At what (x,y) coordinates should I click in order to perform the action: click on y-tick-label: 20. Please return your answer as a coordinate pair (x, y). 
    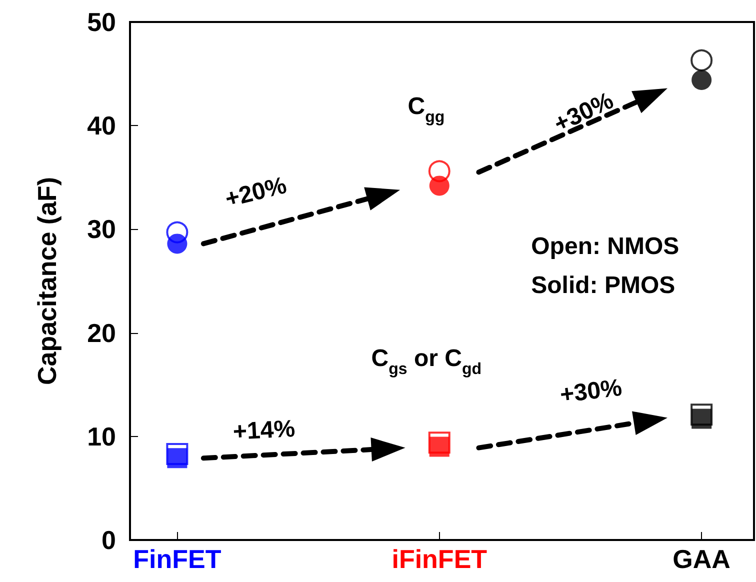
    Looking at the image, I should click on (101, 333).